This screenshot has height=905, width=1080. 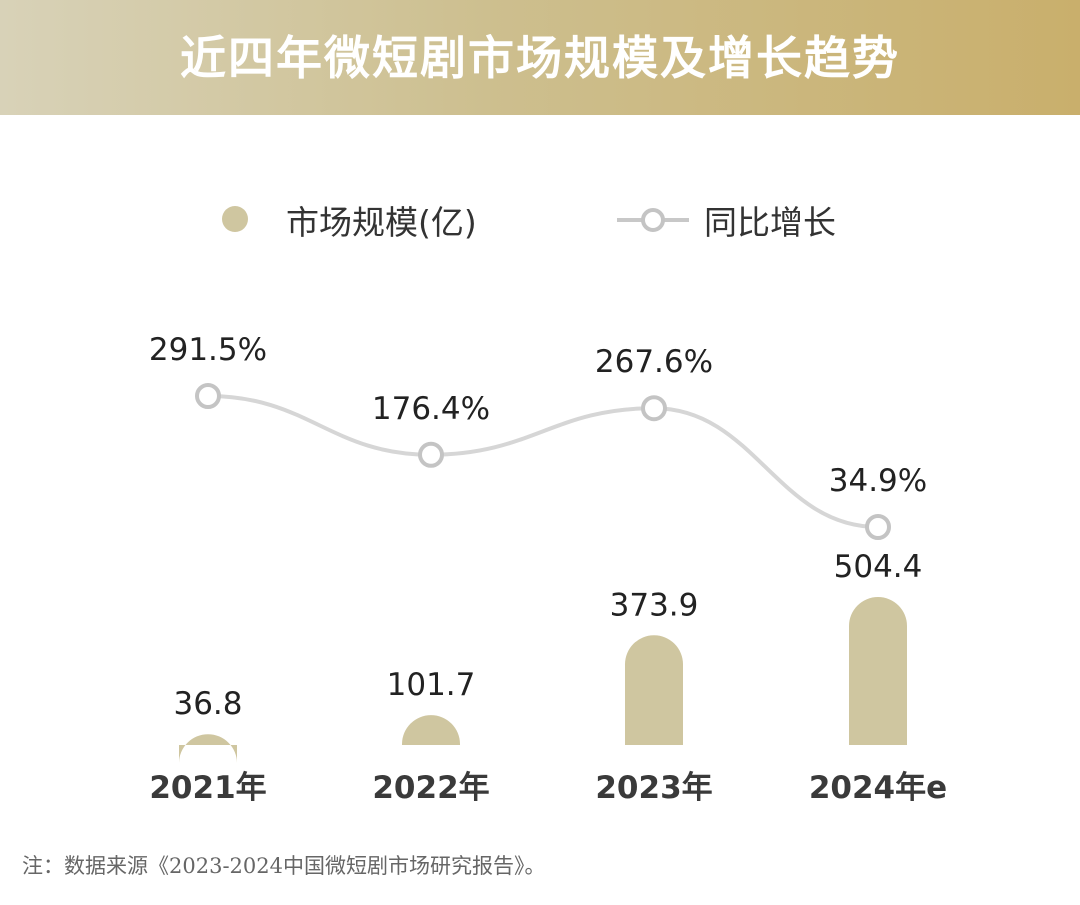 I want to click on growth-line, so click(x=543, y=461).